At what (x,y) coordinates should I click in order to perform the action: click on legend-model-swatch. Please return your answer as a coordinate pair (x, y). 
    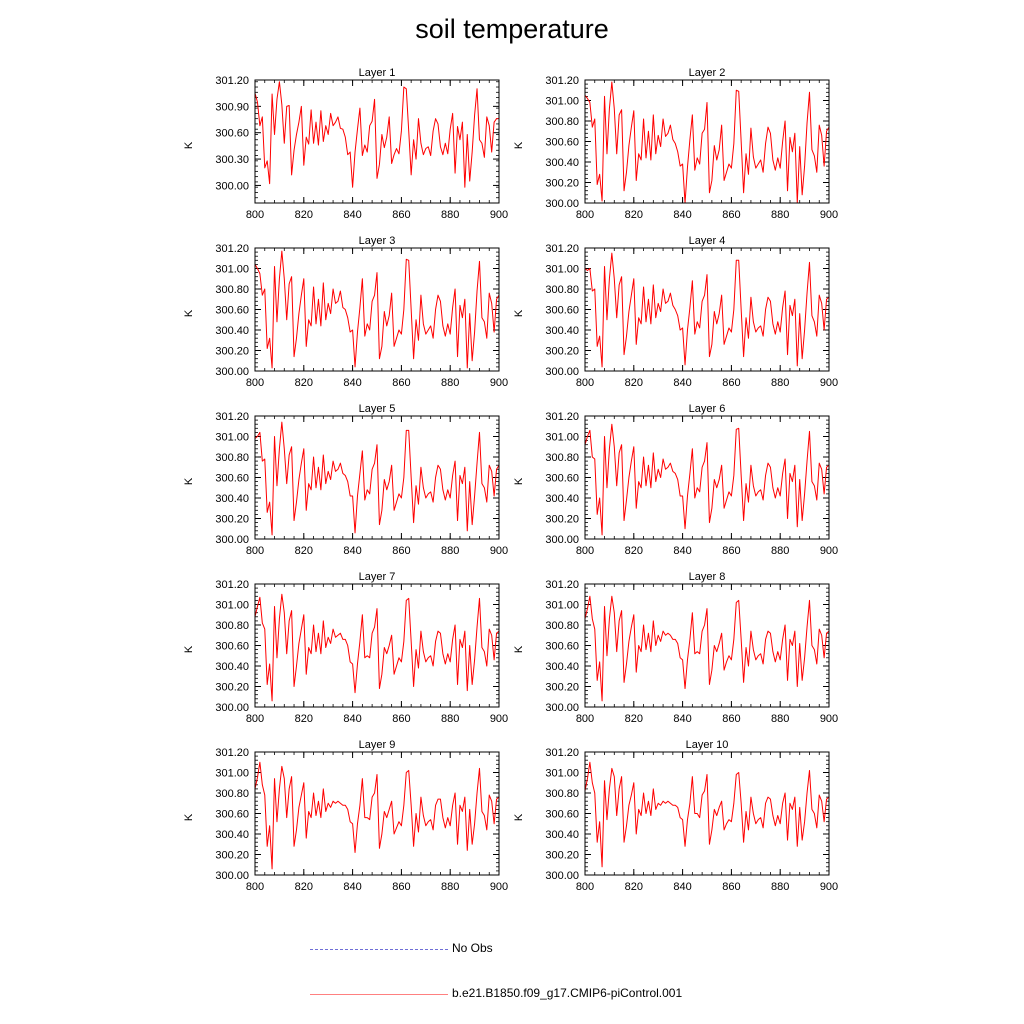
    Looking at the image, I should click on (379, 994).